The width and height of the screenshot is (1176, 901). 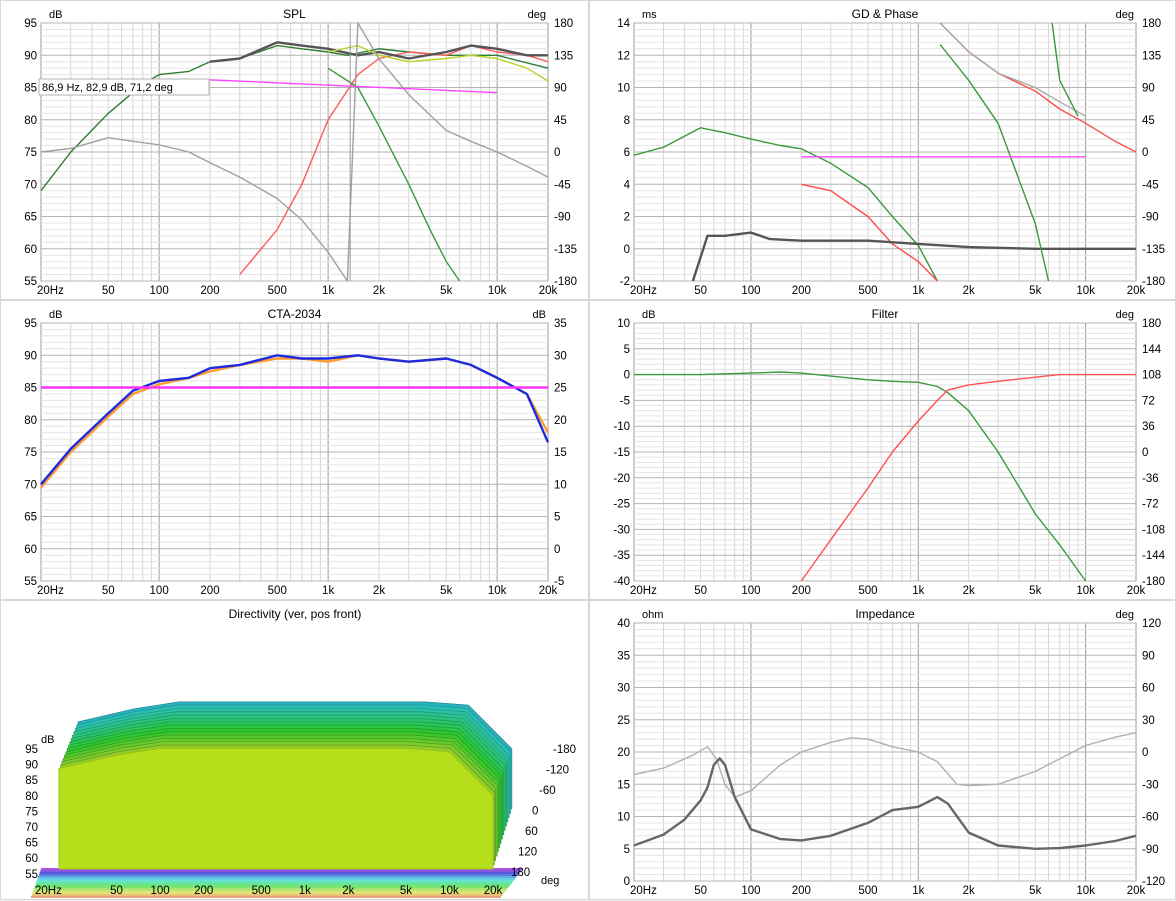 What do you see at coordinates (649, 15) in the screenshot?
I see `y-unit-label: ms` at bounding box center [649, 15].